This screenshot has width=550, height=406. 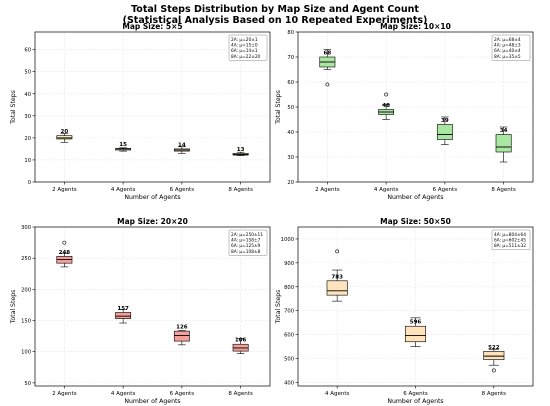 I want to click on y-tick-label: 900, so click(x=289, y=264).